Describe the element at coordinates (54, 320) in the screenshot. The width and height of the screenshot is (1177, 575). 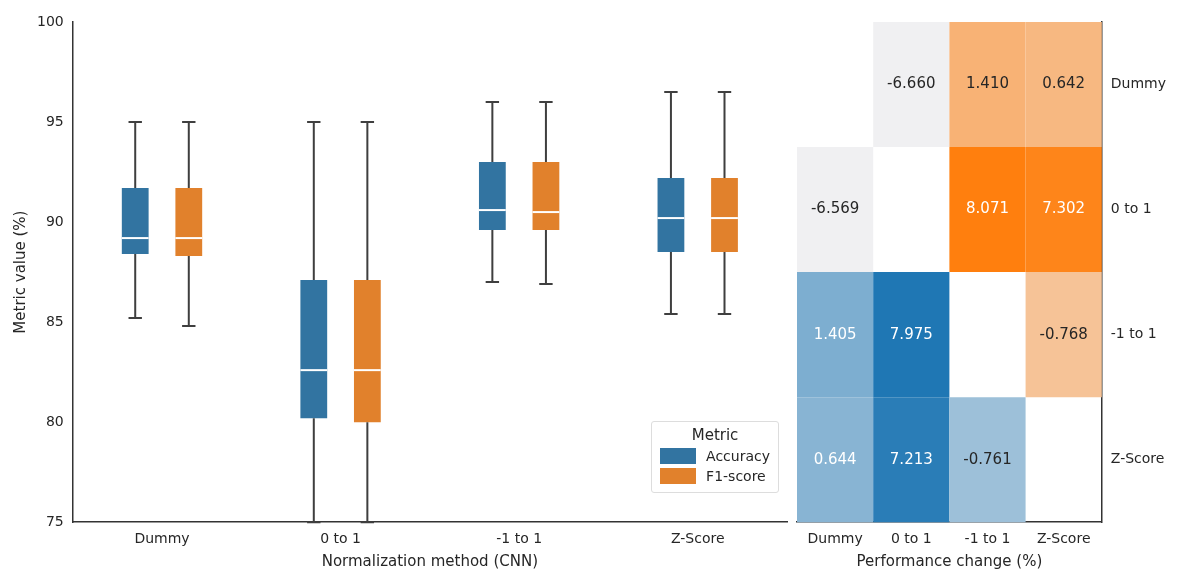
I see `y-tick-label: 85` at that location.